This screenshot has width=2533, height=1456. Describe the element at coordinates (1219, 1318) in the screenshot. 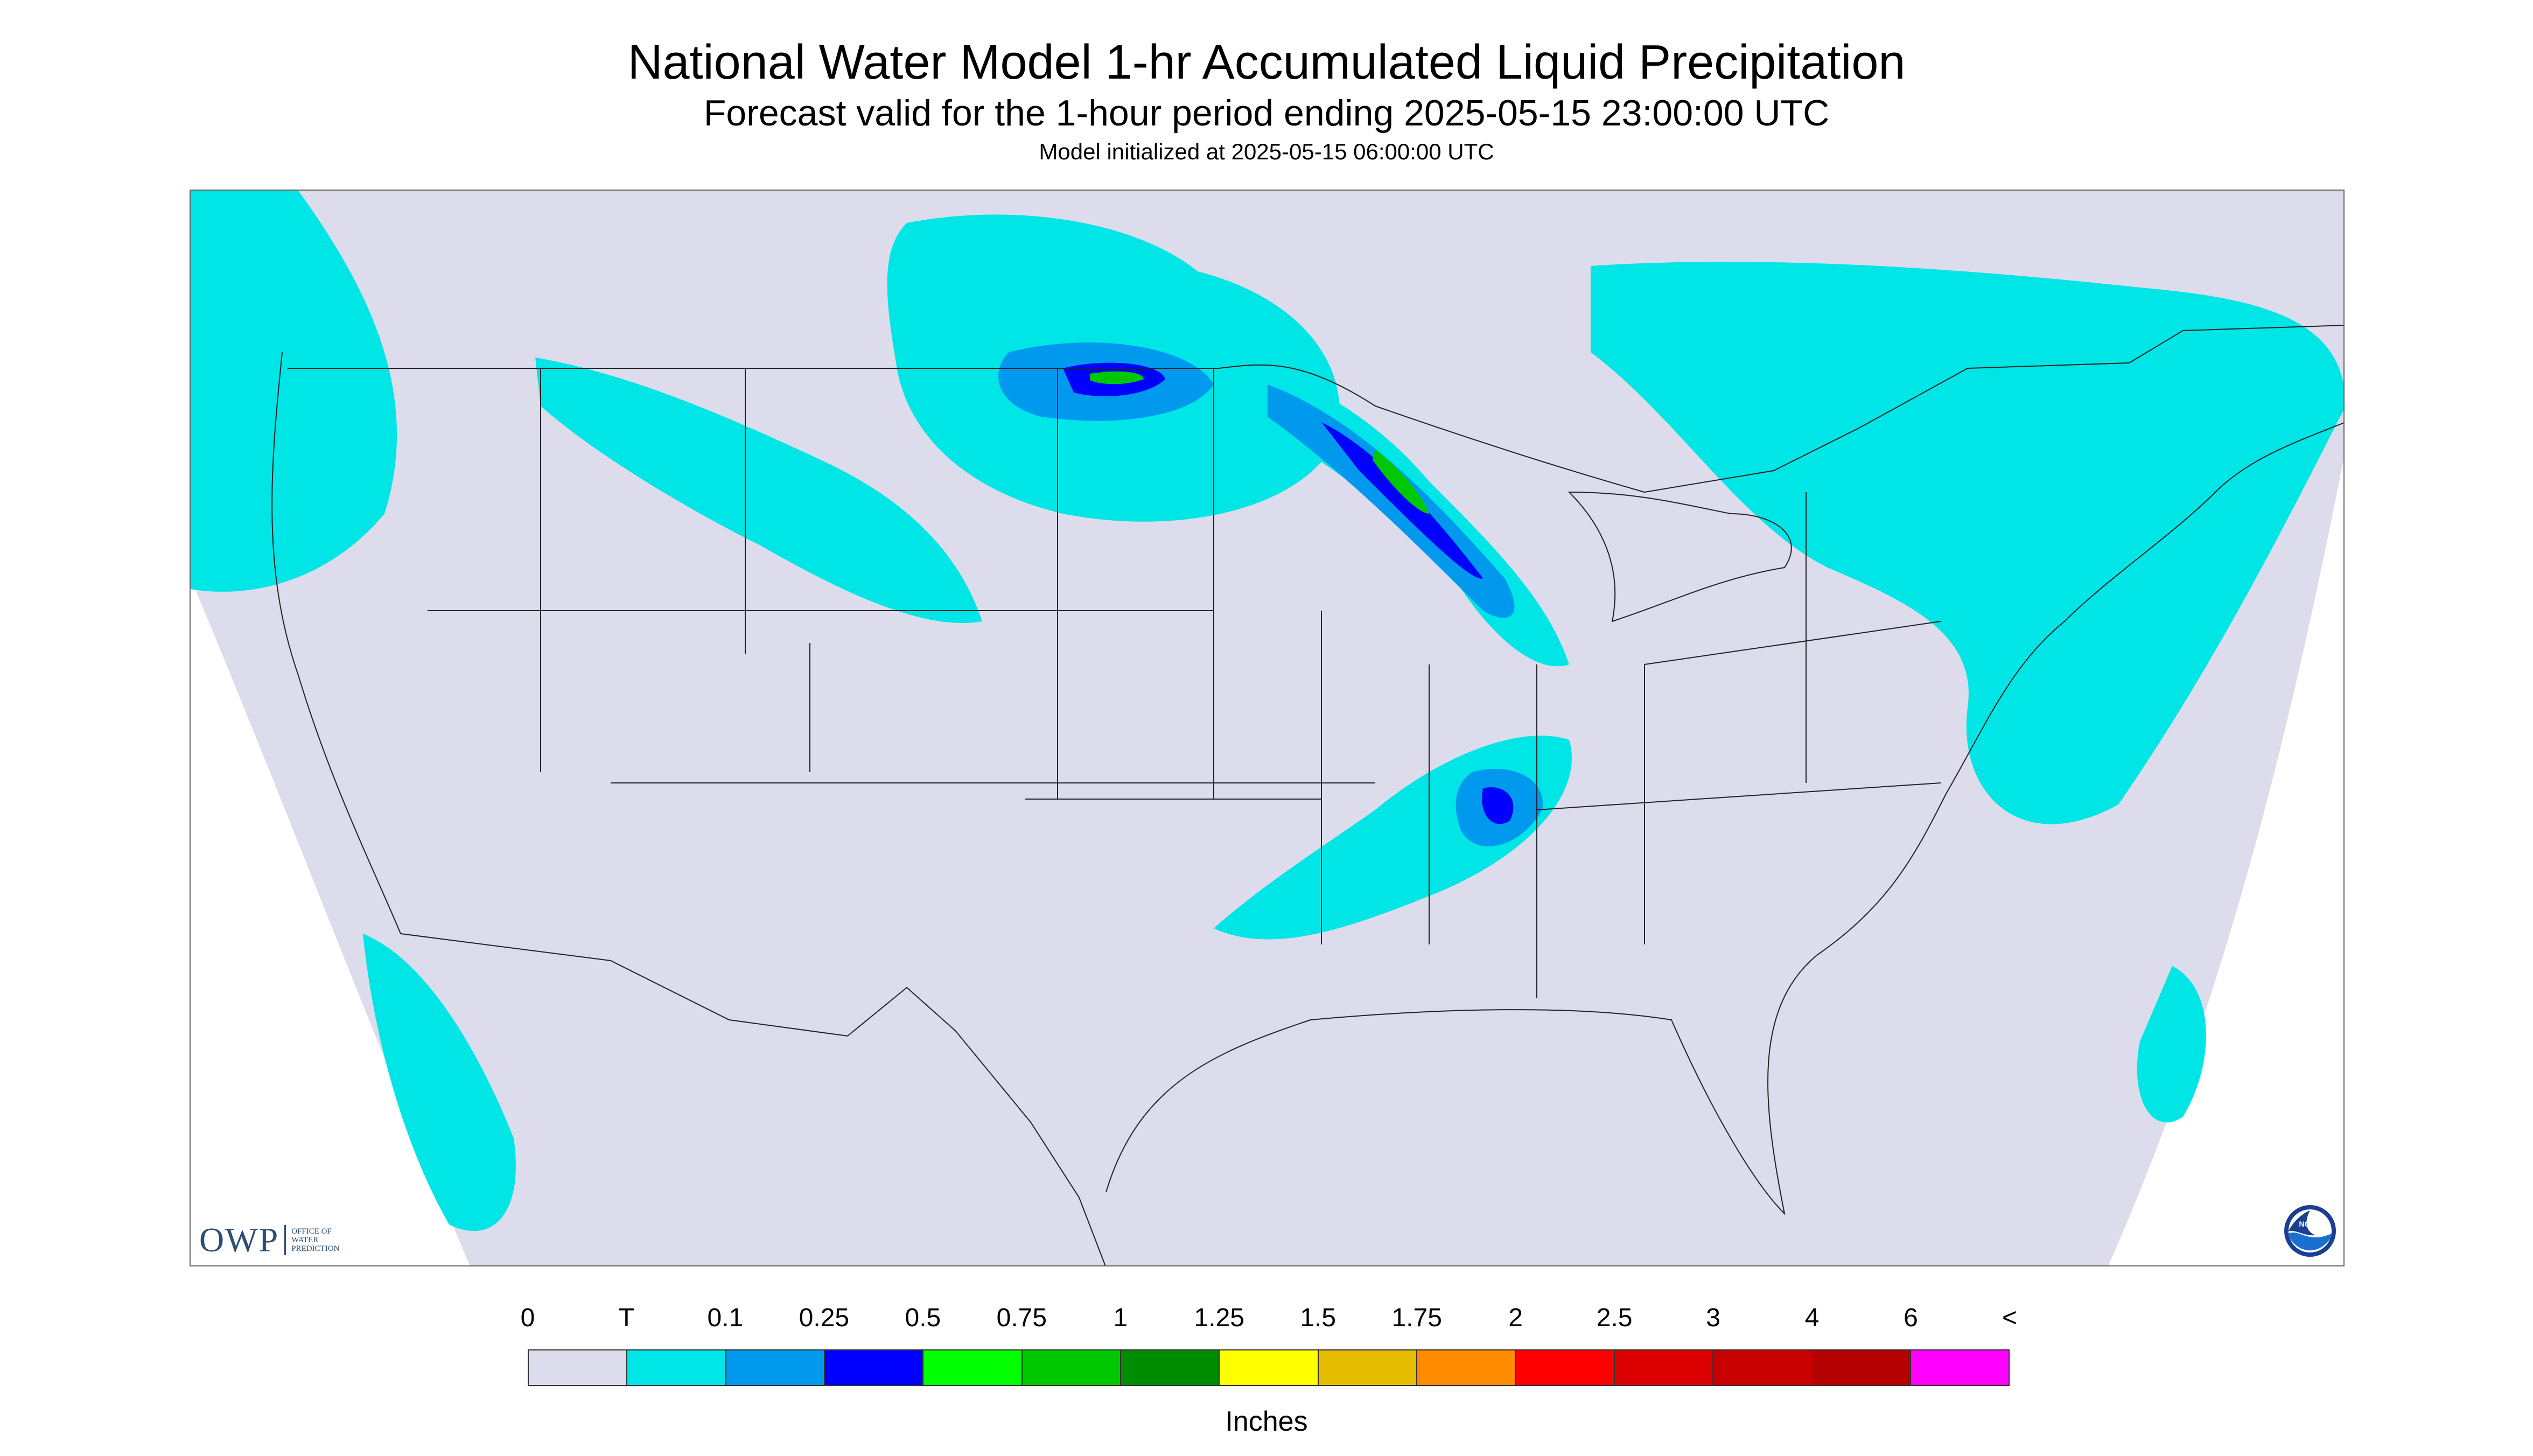

I see `legend-tick-label: 1.25` at that location.